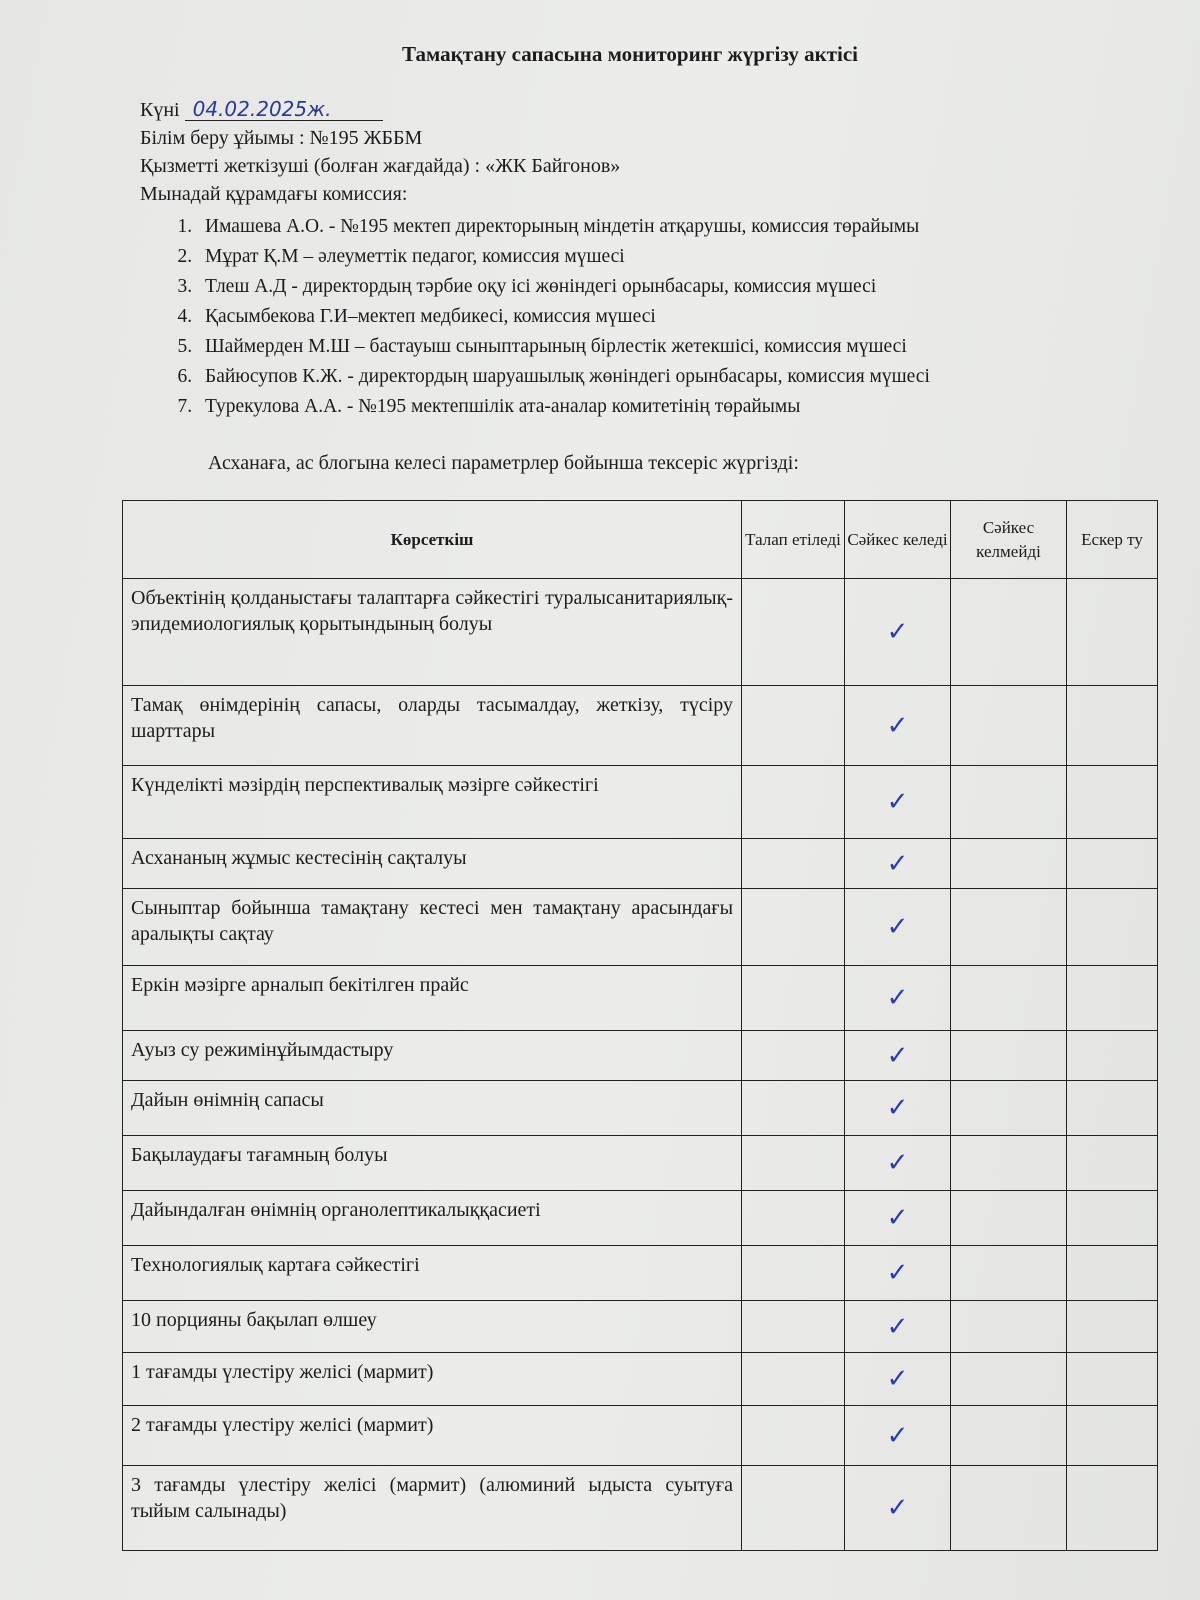 The width and height of the screenshot is (1200, 1600). What do you see at coordinates (281, 138) in the screenshot?
I see `organization: Білім беру ұйымы : №195 ЖББМ` at bounding box center [281, 138].